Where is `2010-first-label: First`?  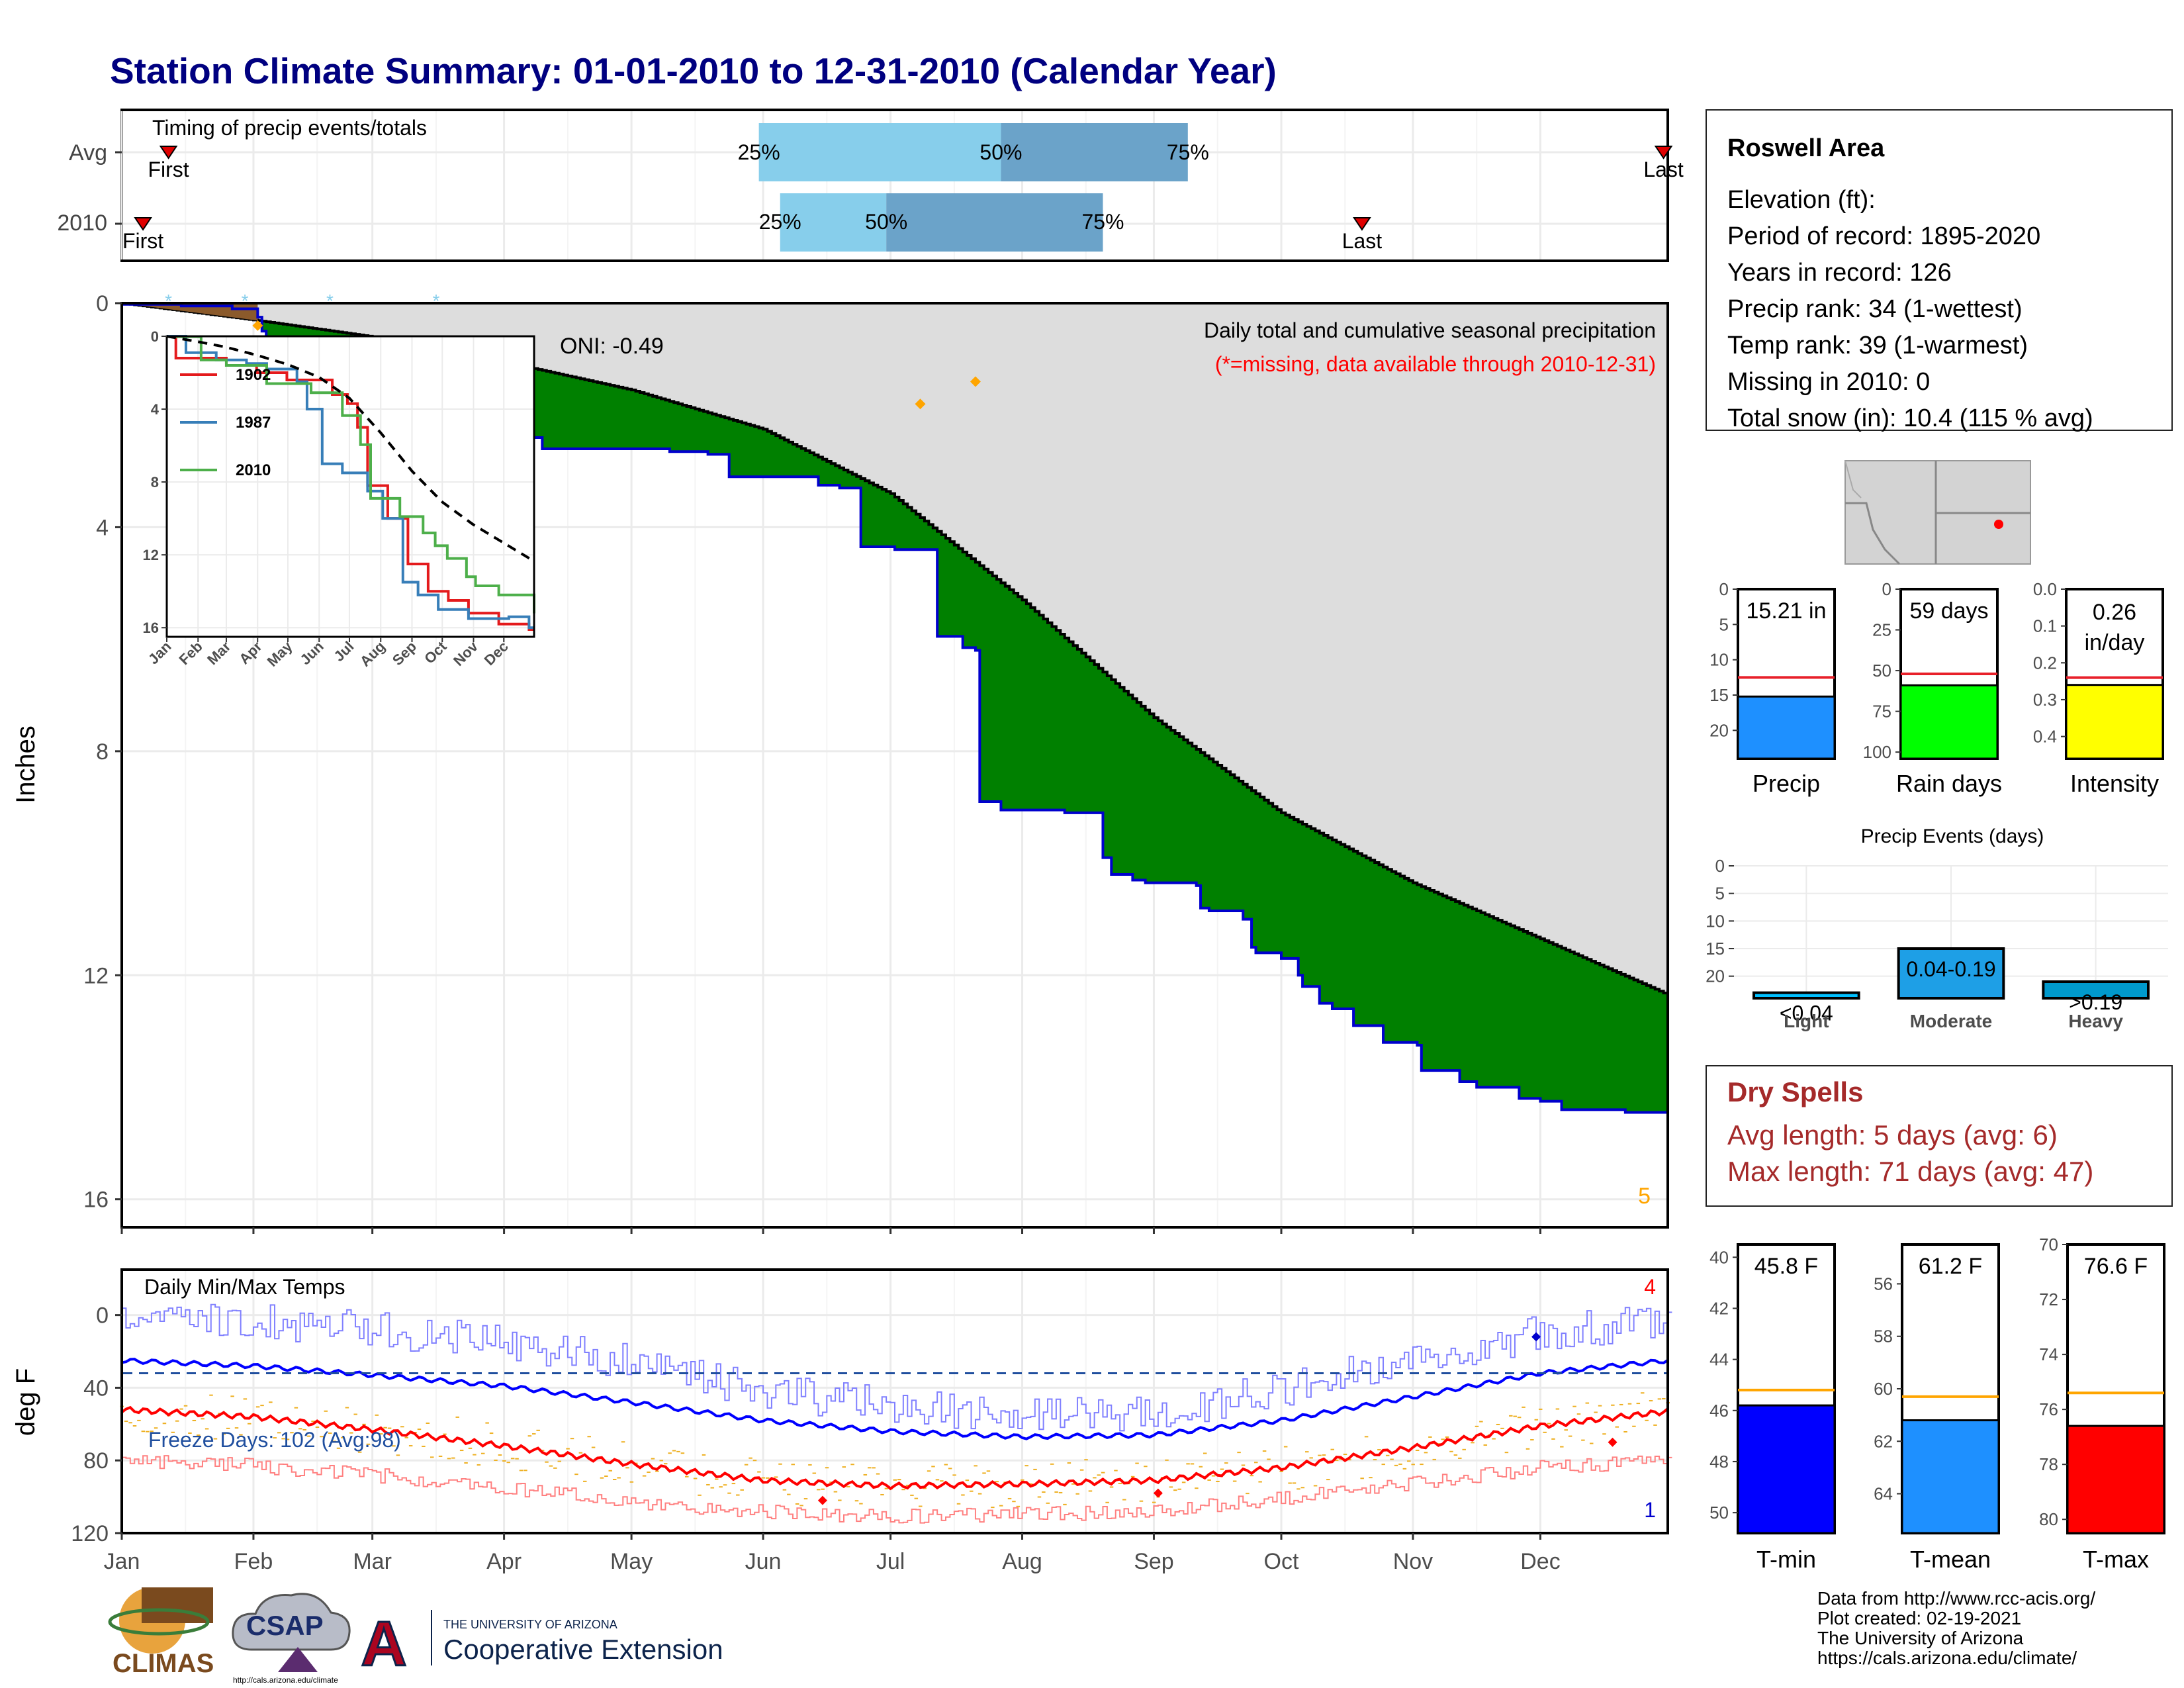
2010-first-label: First is located at coordinates (142, 241).